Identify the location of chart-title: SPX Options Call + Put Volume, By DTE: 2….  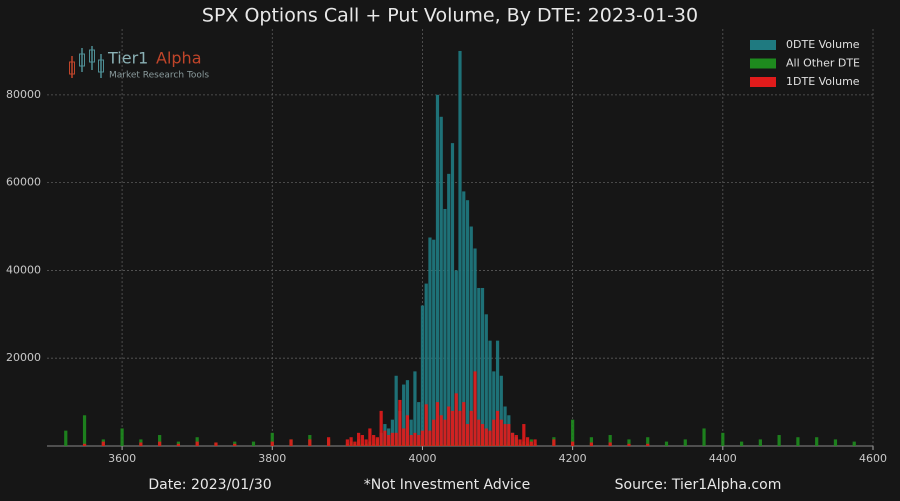
(450, 16).